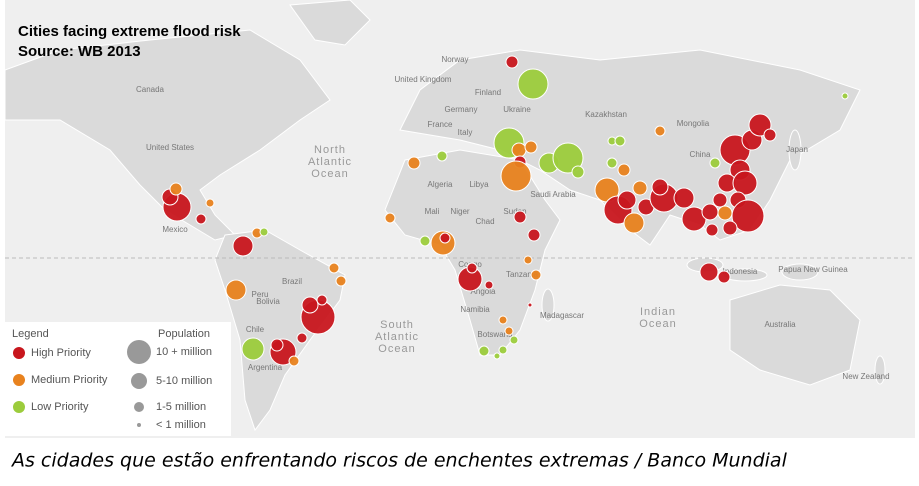 This screenshot has width=919, height=486. What do you see at coordinates (484, 221) in the screenshot?
I see `country-label: Chad` at bounding box center [484, 221].